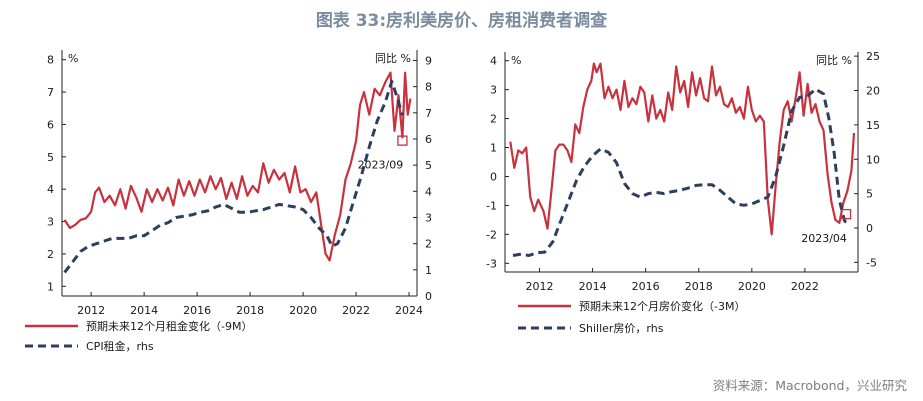  What do you see at coordinates (873, 159) in the screenshot?
I see `right-tick-label: 10` at bounding box center [873, 159].